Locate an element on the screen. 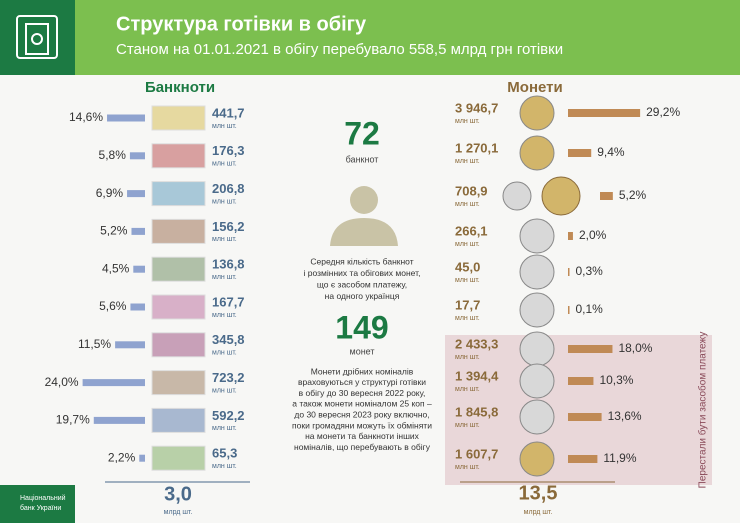 The height and width of the screenshot is (523, 740). count: 45,0 is located at coordinates (467, 266).